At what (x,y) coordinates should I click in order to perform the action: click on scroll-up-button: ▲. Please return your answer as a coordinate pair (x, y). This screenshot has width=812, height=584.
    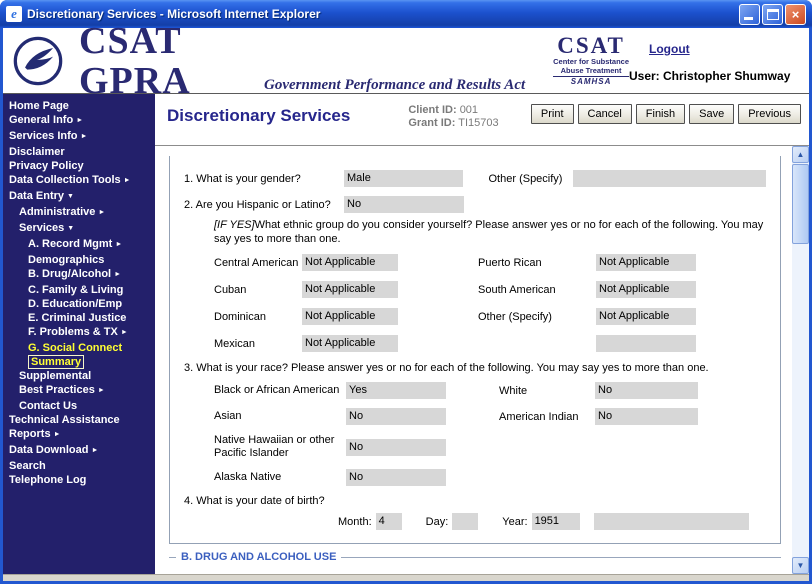
    Looking at the image, I should click on (800, 154).